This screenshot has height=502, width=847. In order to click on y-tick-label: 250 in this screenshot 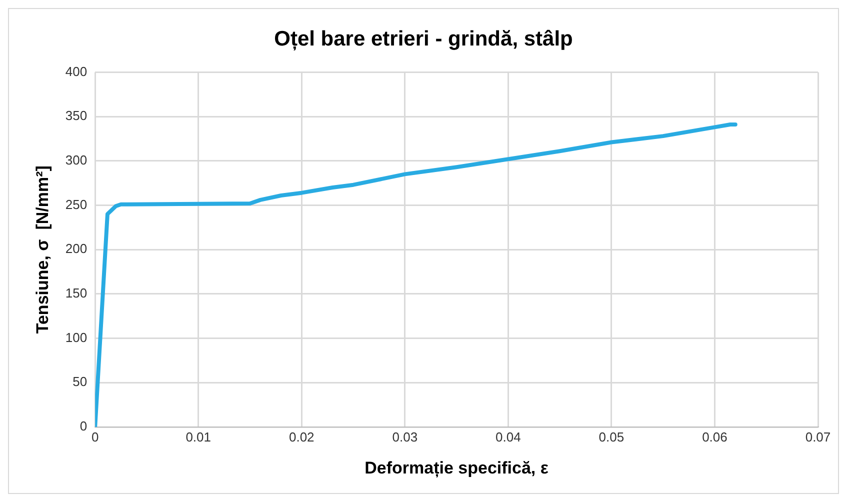, I will do `click(76, 204)`.